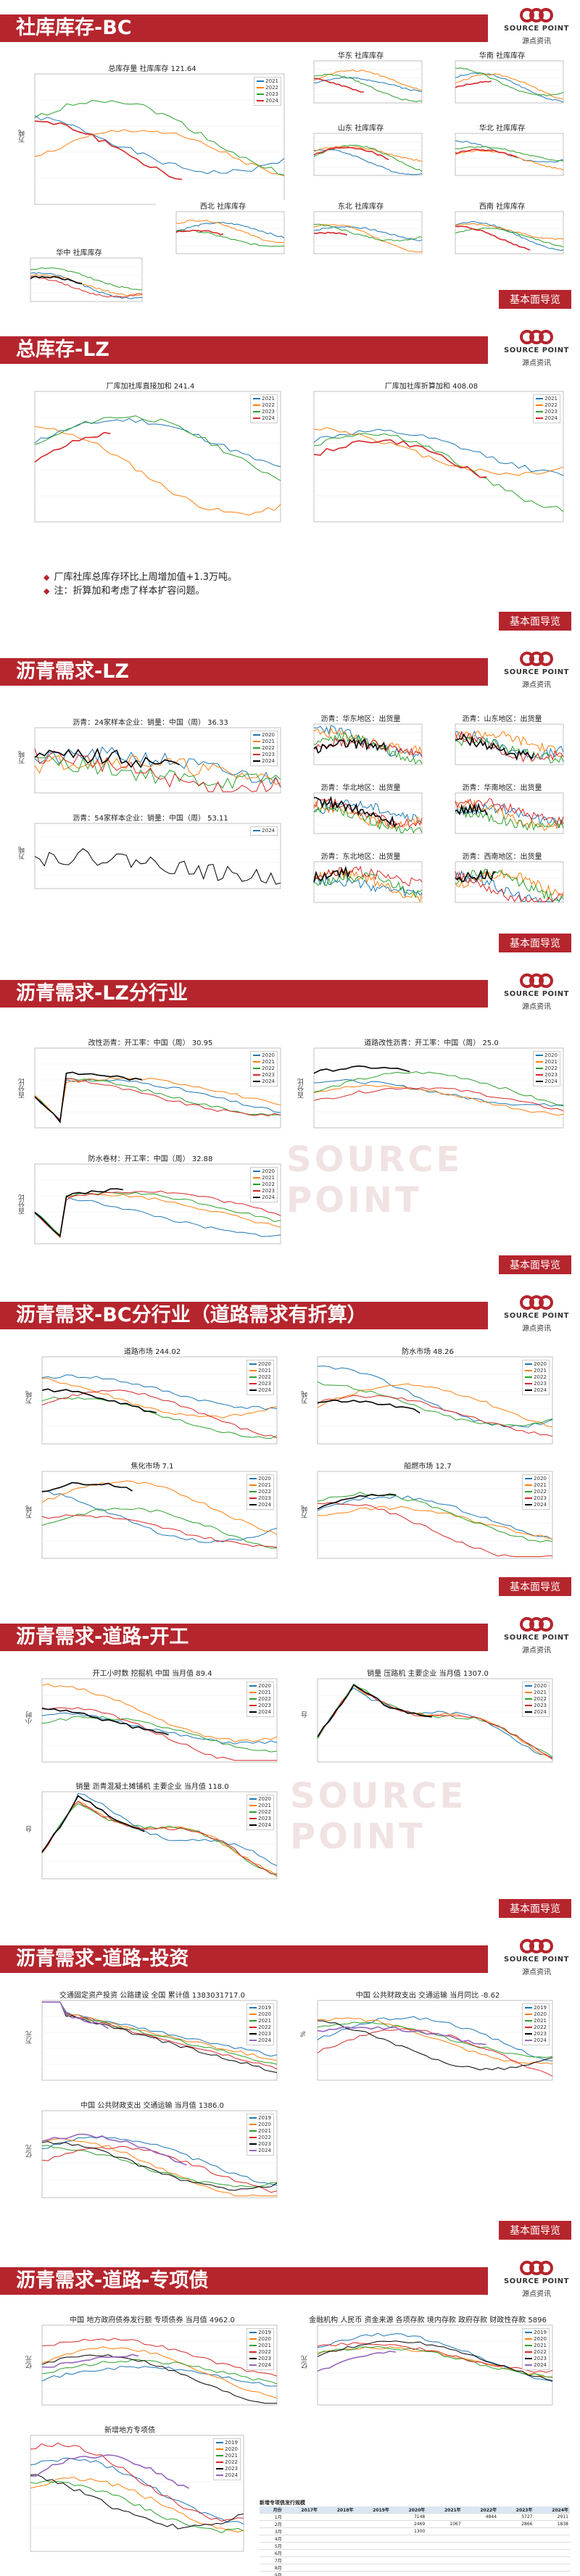 This screenshot has height=2576, width=580. Describe the element at coordinates (361, 56) in the screenshot. I see `chart-title: 华东 社库库存` at that location.